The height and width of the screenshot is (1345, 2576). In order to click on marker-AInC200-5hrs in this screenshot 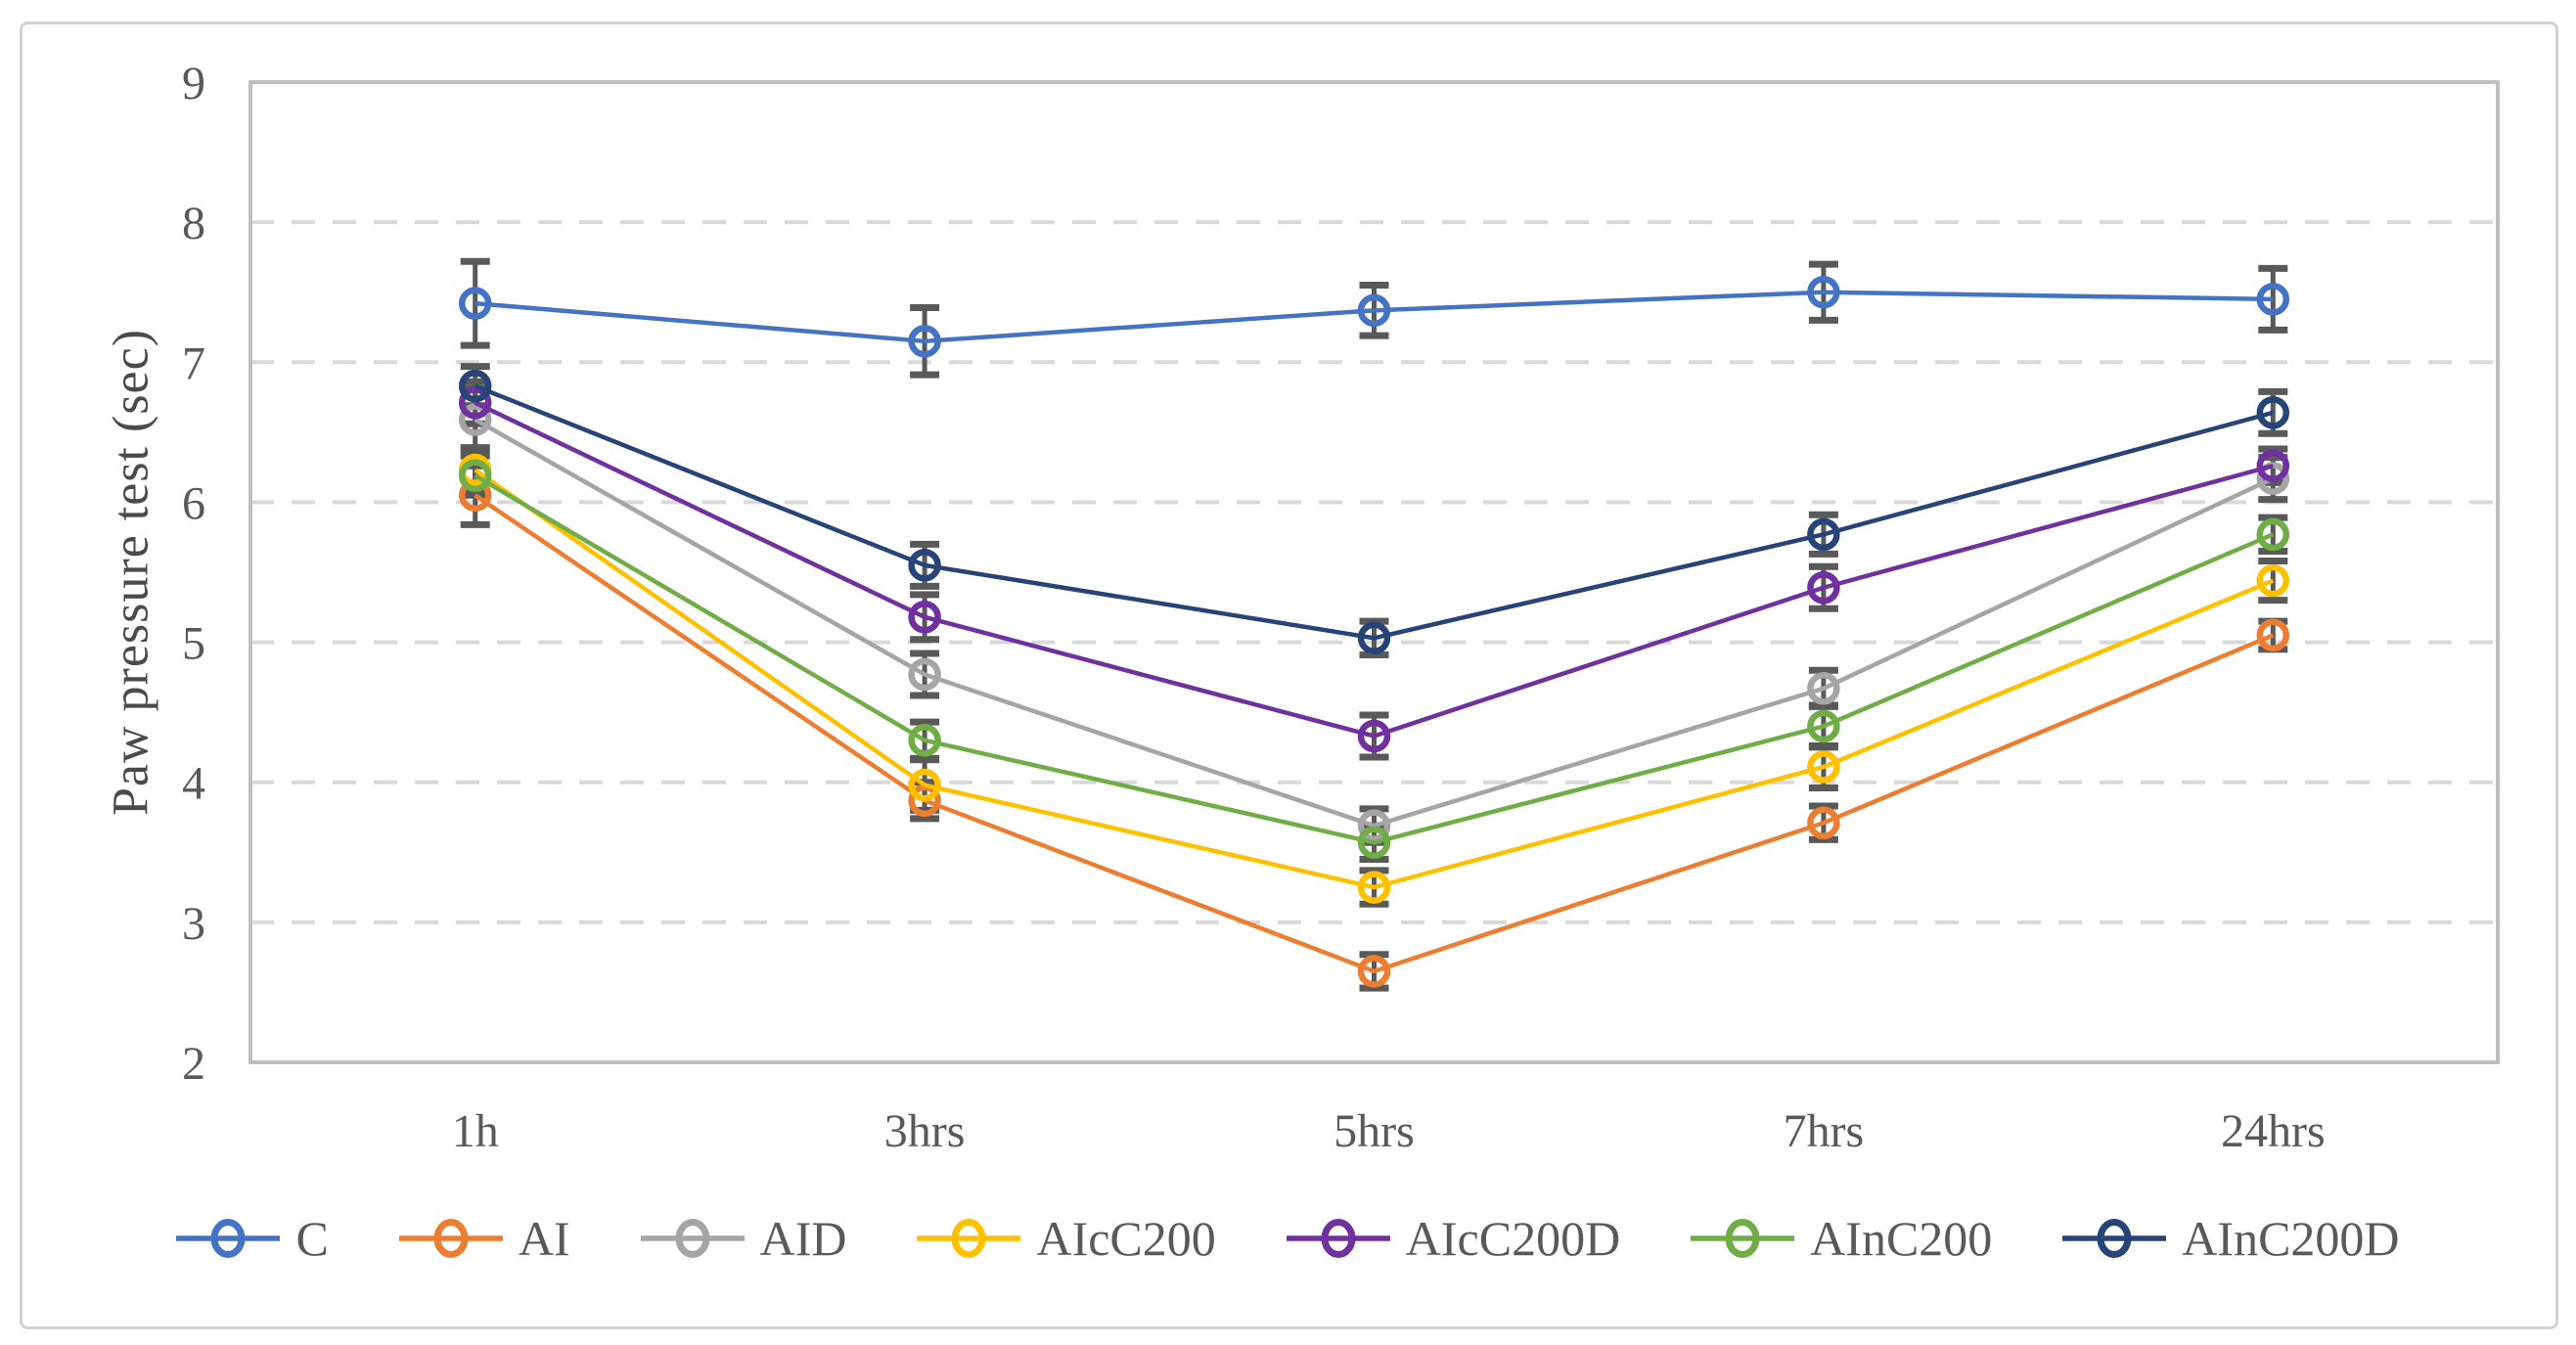, I will do `click(1374, 843)`.